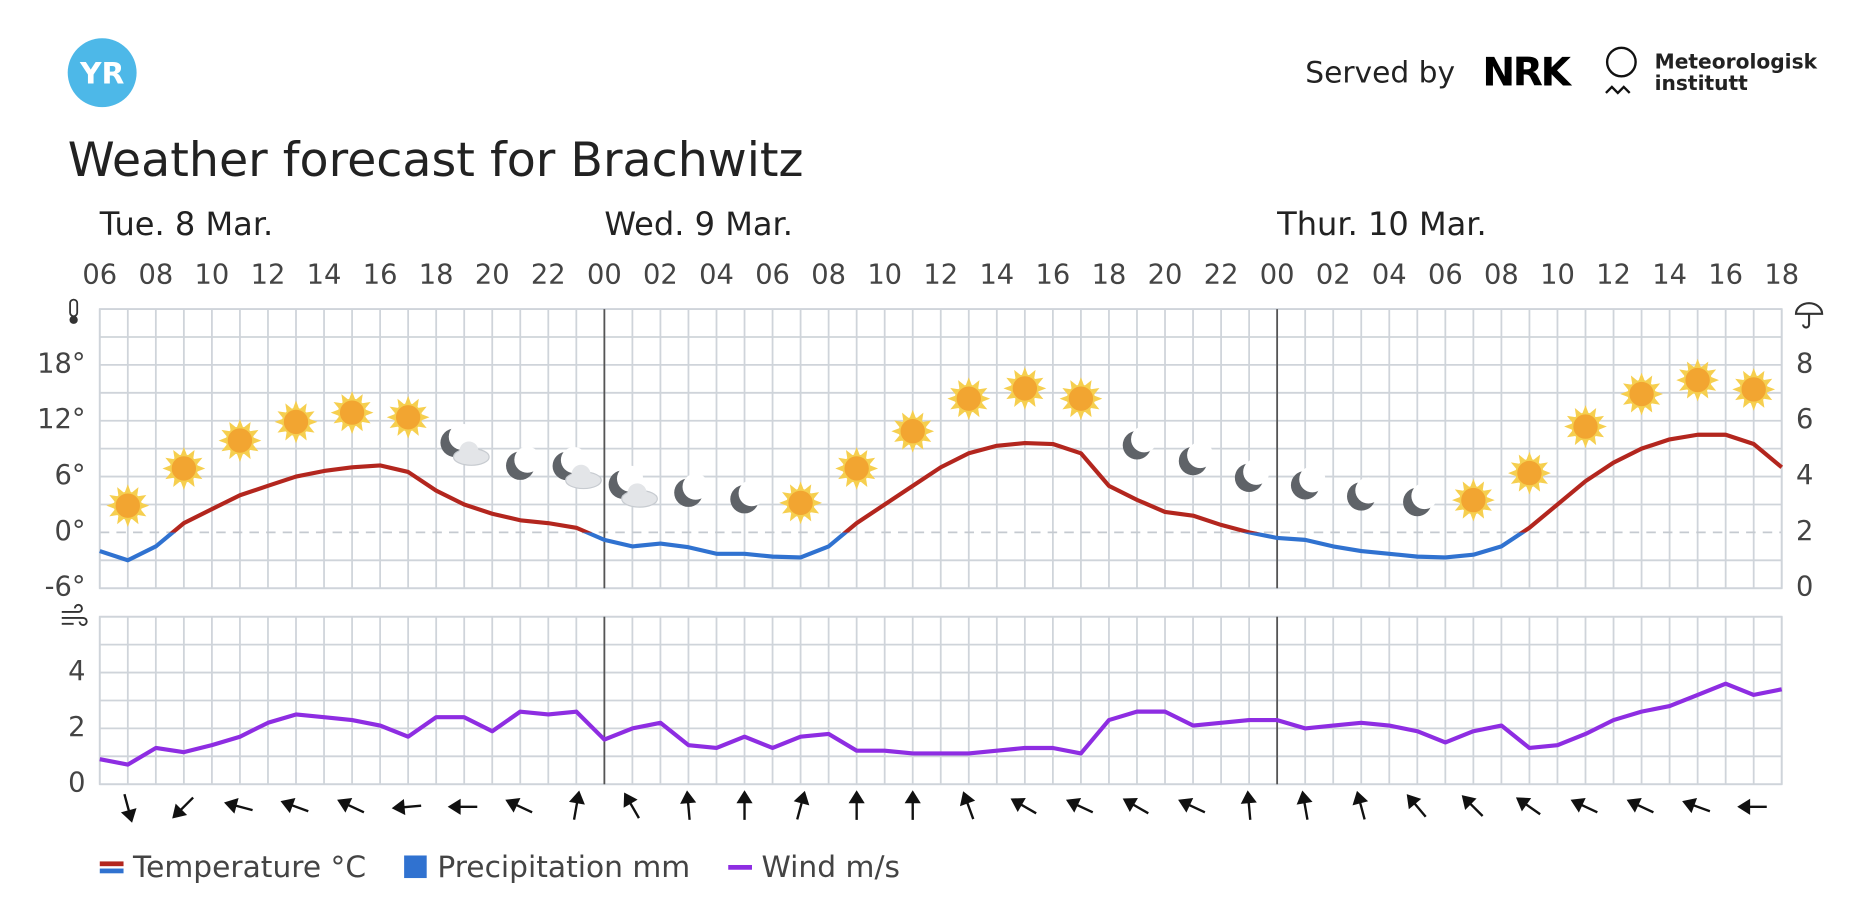 The width and height of the screenshot is (1853, 908). What do you see at coordinates (65, 587) in the screenshot?
I see `y-tick-label: -6°` at bounding box center [65, 587].